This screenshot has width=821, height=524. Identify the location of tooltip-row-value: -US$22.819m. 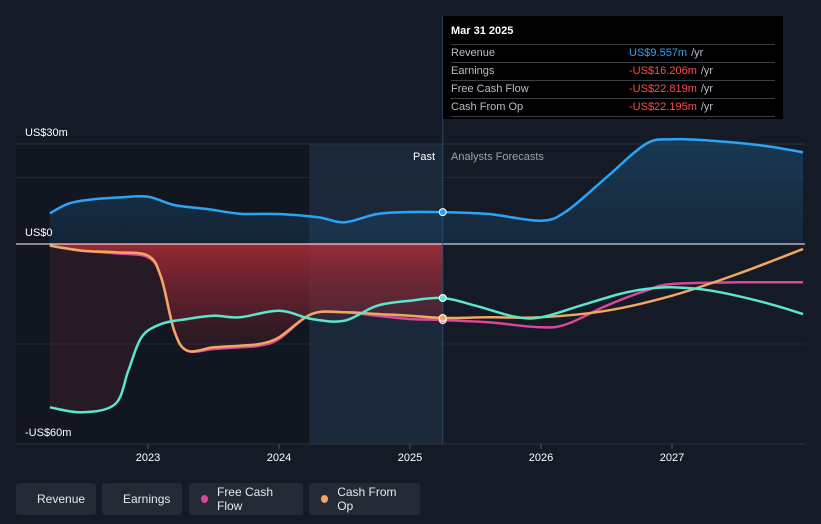
(663, 89).